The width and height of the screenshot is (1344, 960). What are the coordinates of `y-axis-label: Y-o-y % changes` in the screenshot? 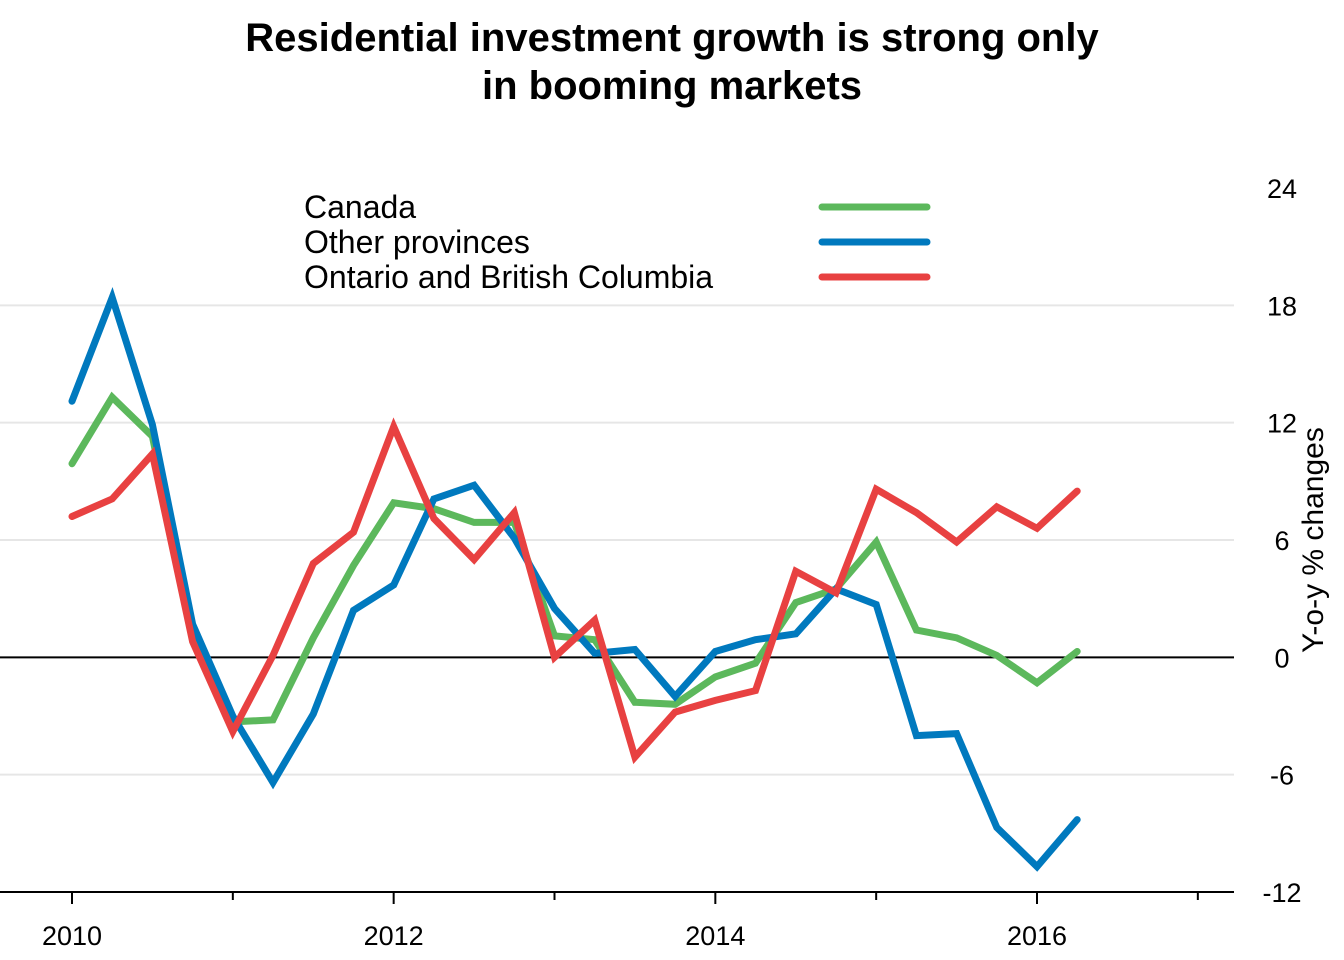 It's located at (1313, 540).